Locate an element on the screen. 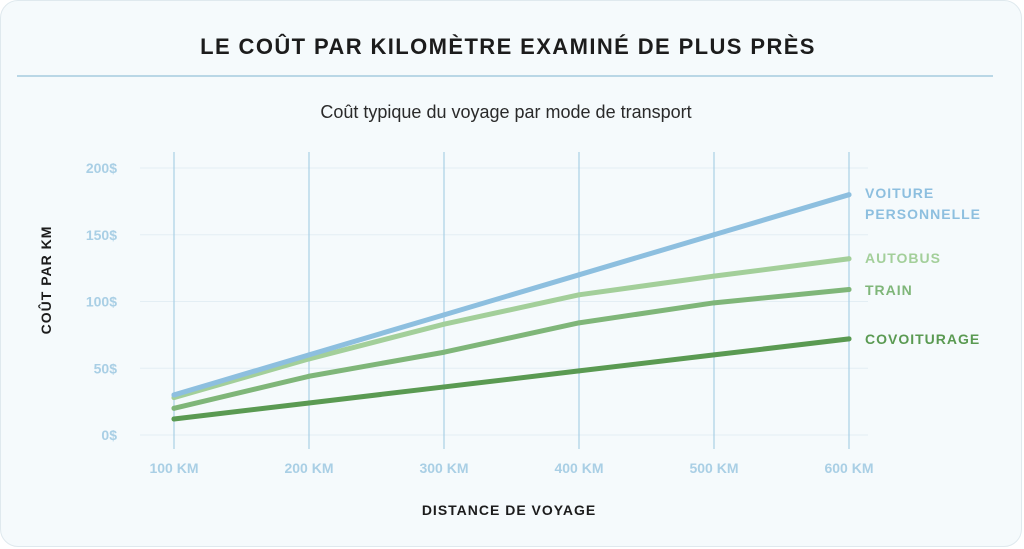  series-label-autobus: AUTOBUS is located at coordinates (903, 258).